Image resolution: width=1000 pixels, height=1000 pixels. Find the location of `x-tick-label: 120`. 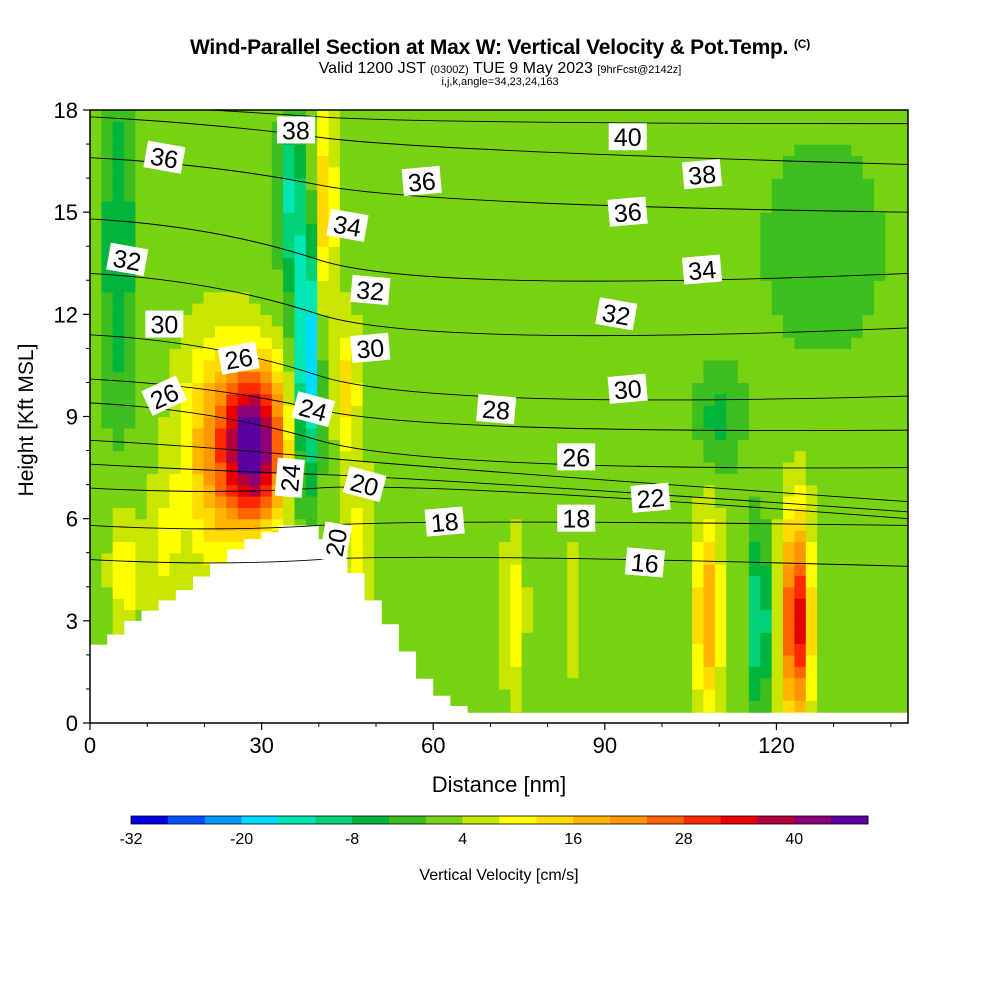

x-tick-label: 120 is located at coordinates (776, 745).